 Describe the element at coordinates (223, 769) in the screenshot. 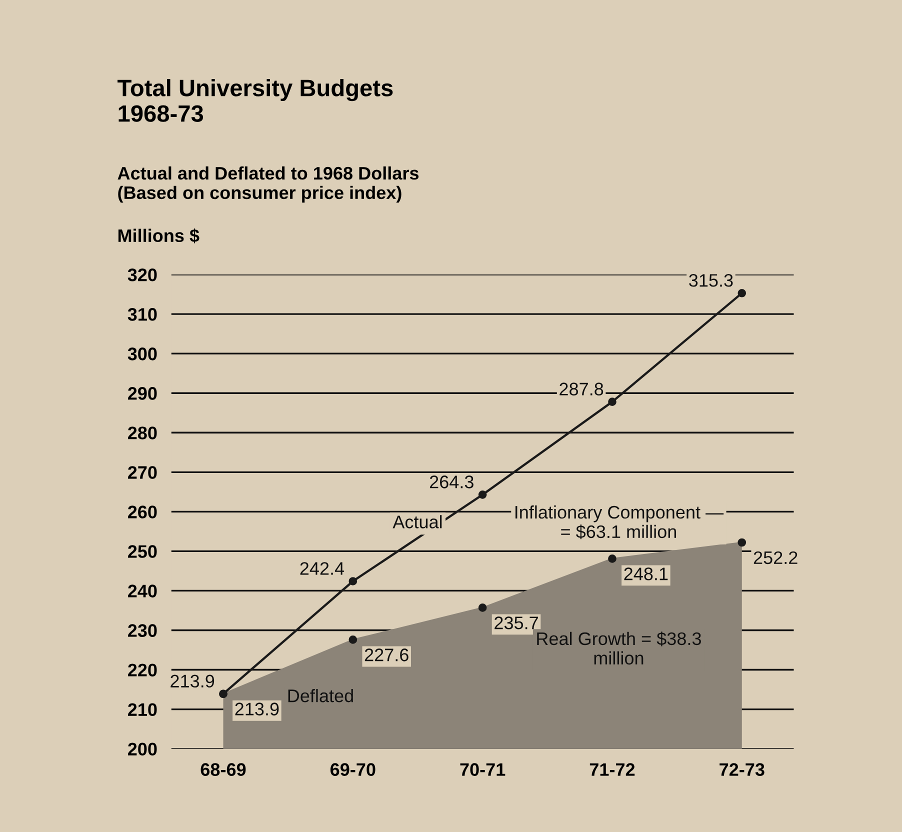

I see `x-tick-label: 68-69` at that location.